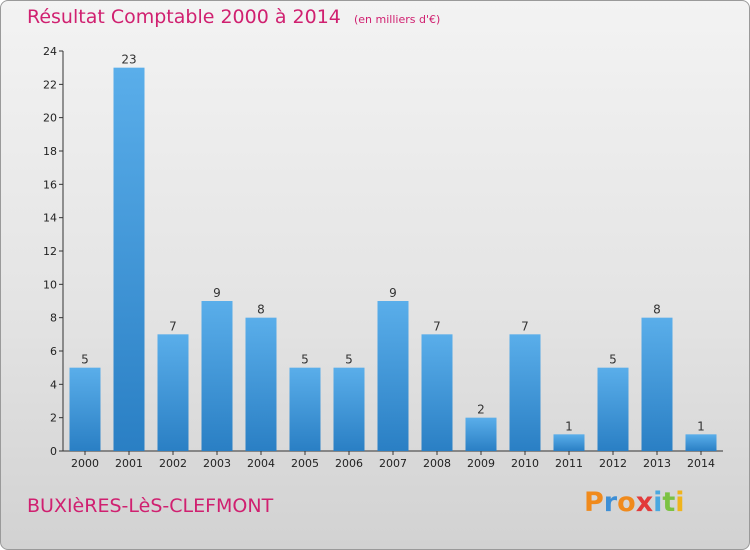 This screenshot has height=550, width=750. Describe the element at coordinates (349, 463) in the screenshot. I see `x-tick-label: 2006` at that location.